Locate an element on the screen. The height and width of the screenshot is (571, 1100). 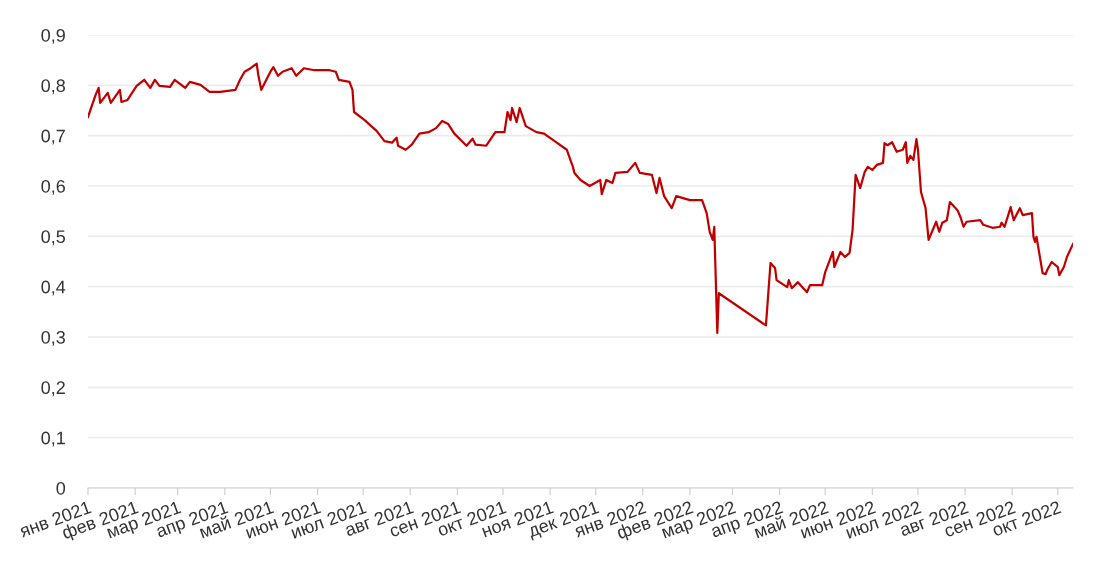
y-tick-label: 0,2 is located at coordinates (53, 389).